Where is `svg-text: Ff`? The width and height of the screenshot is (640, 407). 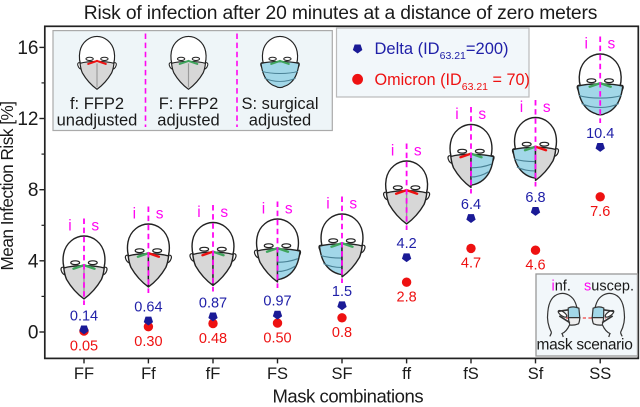 svg-text: Ff is located at coordinates (148, 374).